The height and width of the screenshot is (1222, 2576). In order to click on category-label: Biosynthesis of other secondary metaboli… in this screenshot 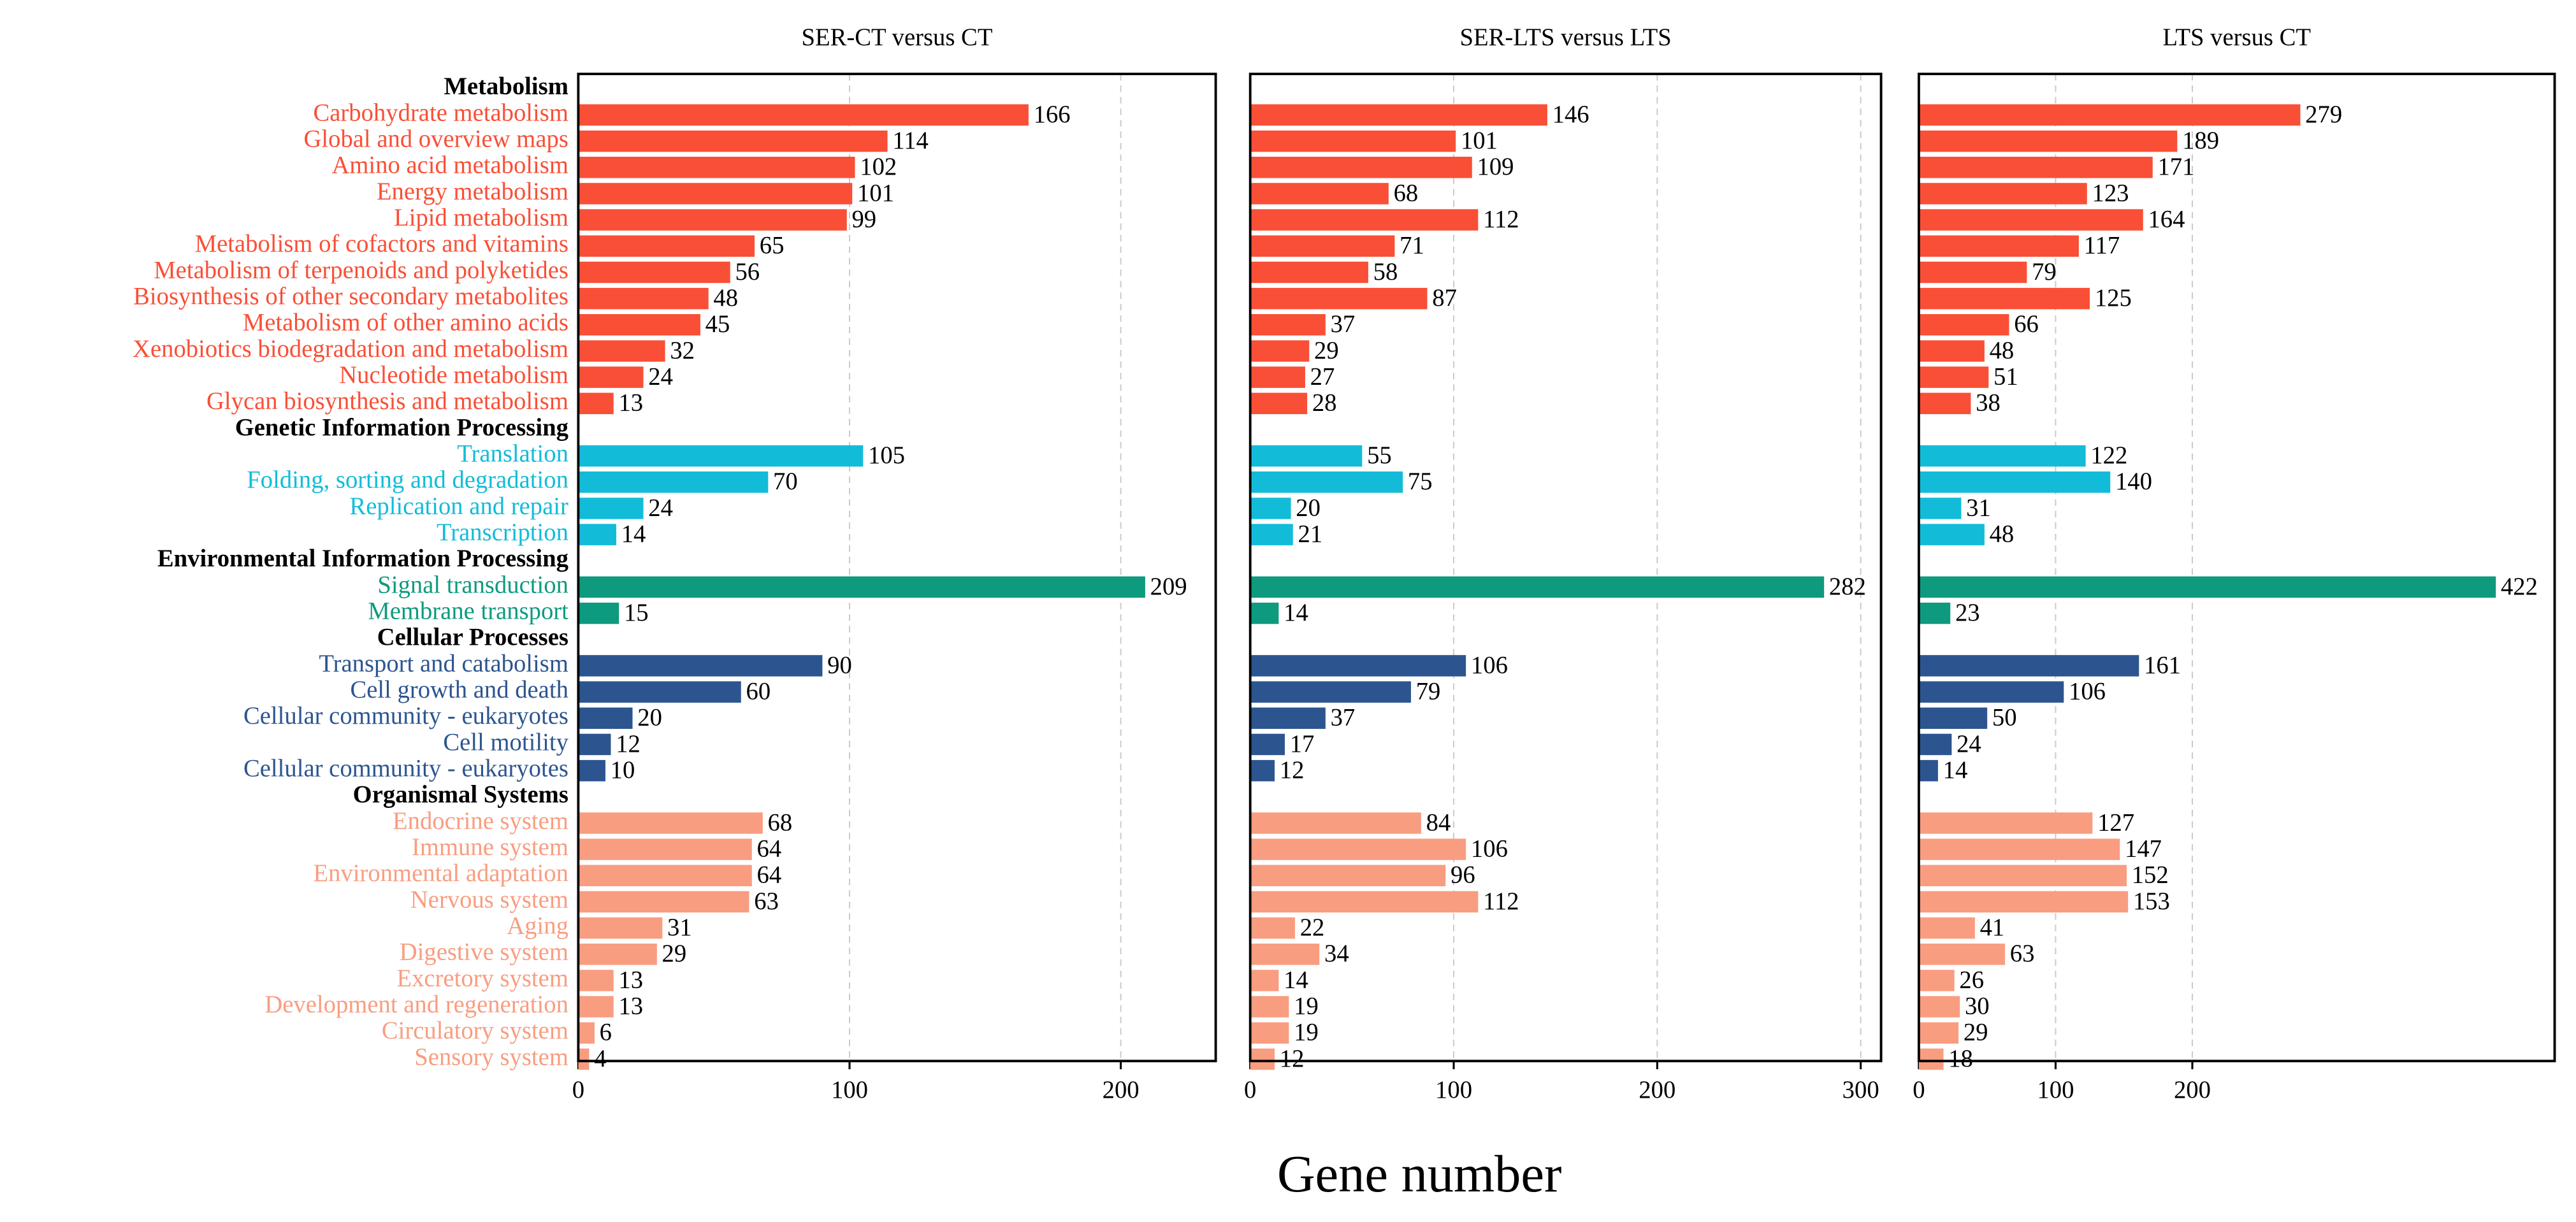, I will do `click(350, 296)`.